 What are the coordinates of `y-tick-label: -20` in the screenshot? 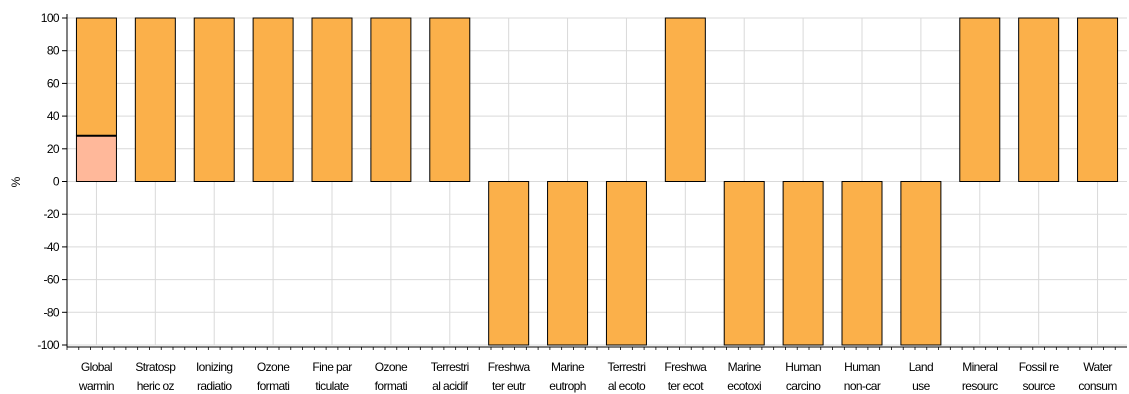 It's located at (51, 214).